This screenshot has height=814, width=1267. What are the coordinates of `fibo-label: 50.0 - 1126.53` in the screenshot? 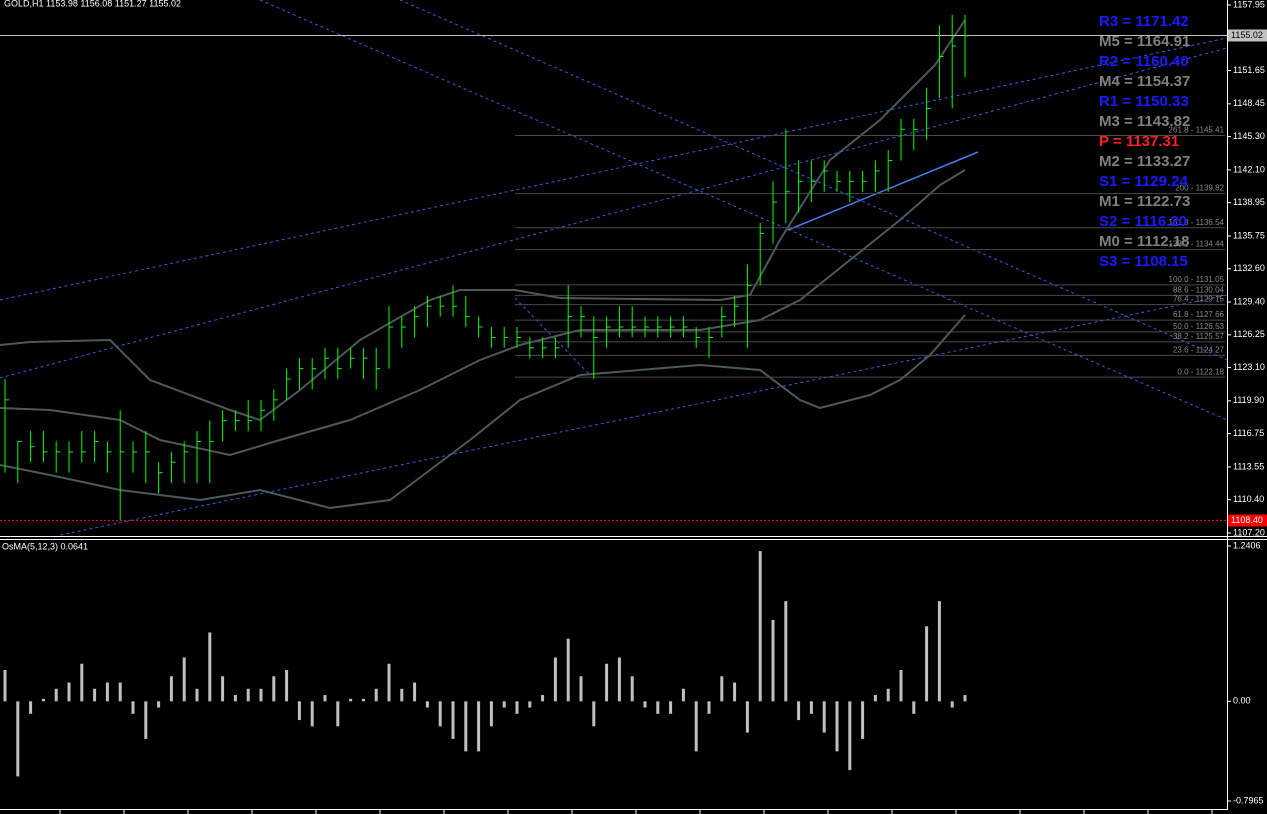 It's located at (1199, 326).